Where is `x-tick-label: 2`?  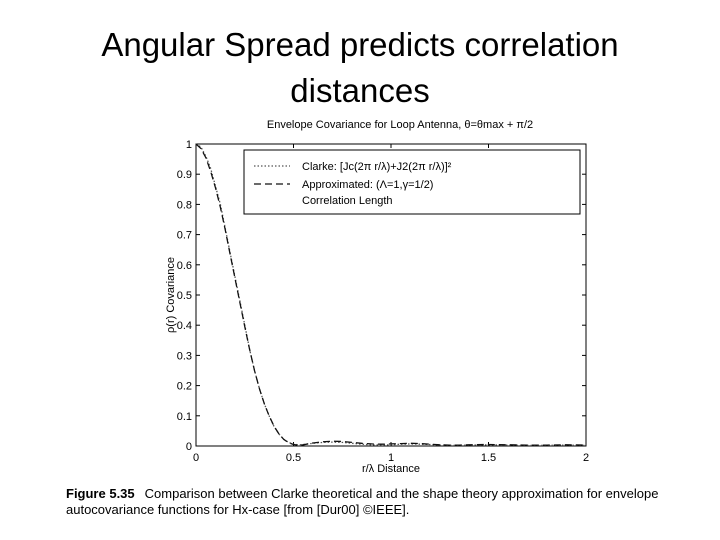
x-tick-label: 2 is located at coordinates (586, 458).